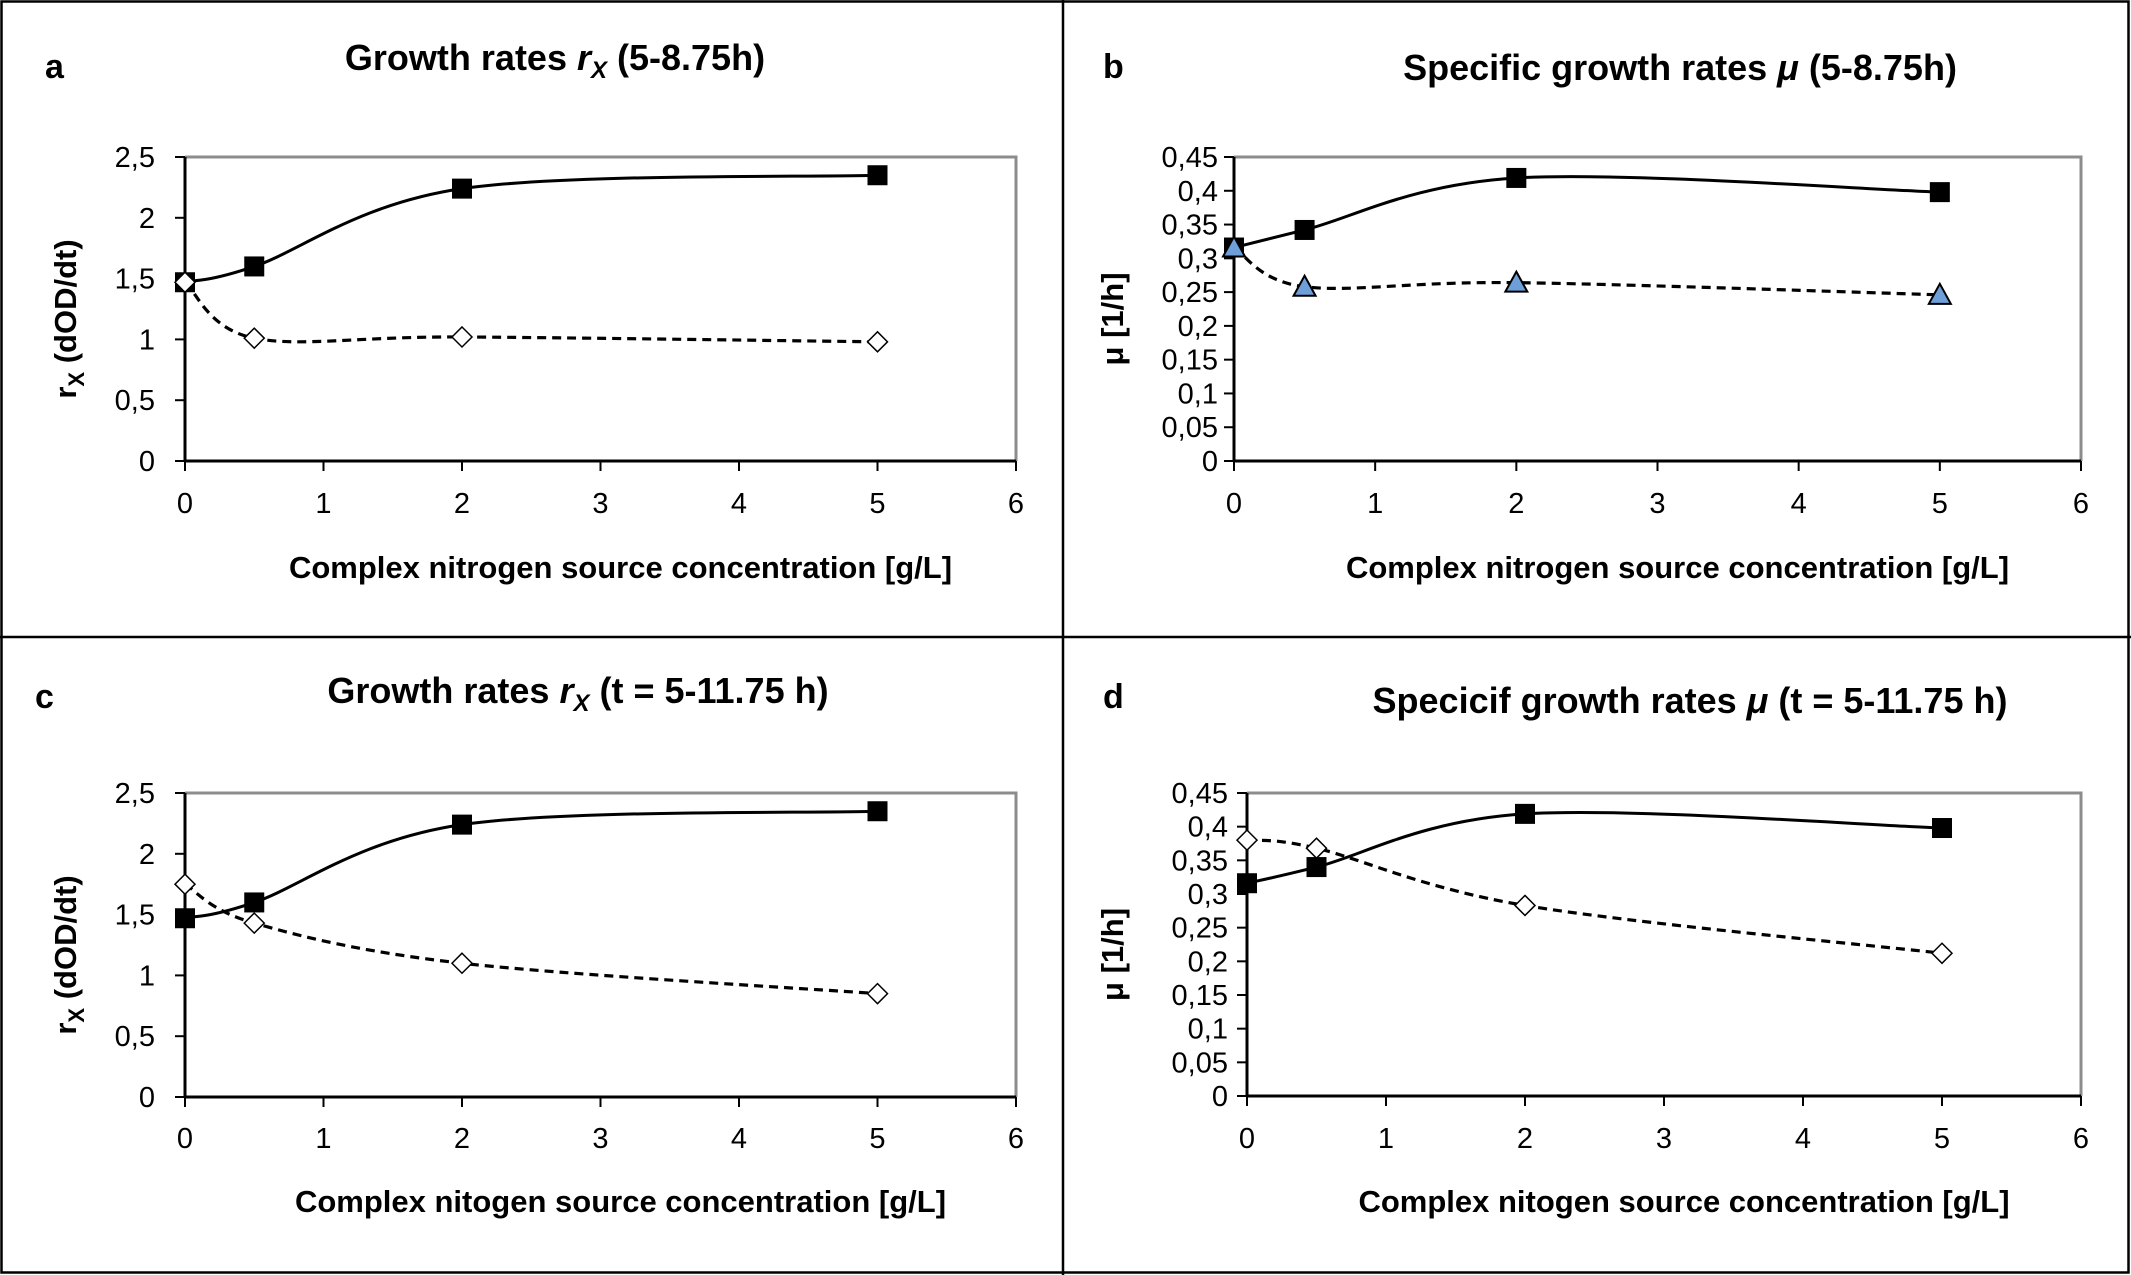 Image resolution: width=2131 pixels, height=1275 pixels. Describe the element at coordinates (76, 379) in the screenshot. I see `y-axis-label-subscript: X` at that location.